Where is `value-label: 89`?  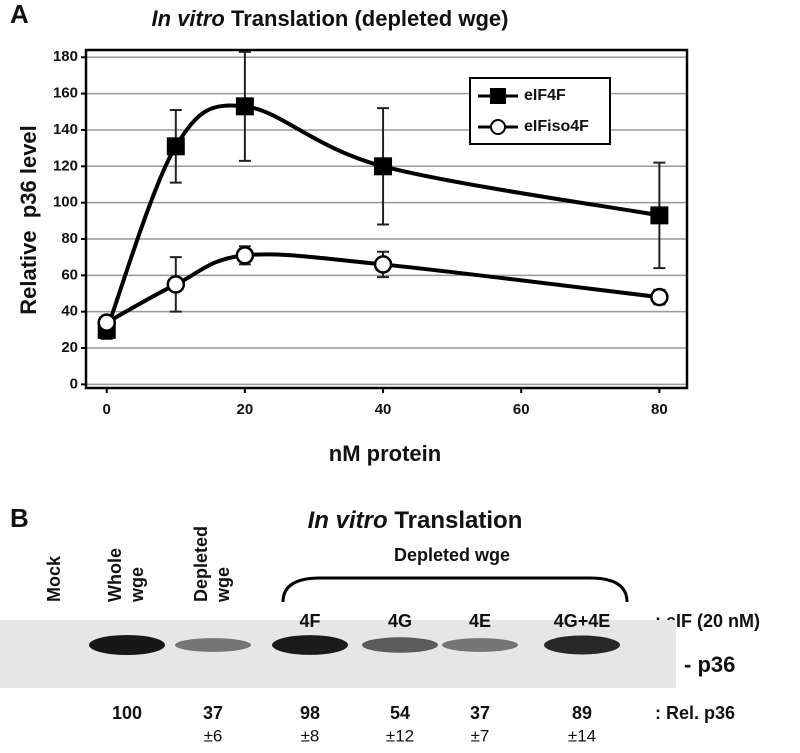
value-label: 89 is located at coordinates (582, 713).